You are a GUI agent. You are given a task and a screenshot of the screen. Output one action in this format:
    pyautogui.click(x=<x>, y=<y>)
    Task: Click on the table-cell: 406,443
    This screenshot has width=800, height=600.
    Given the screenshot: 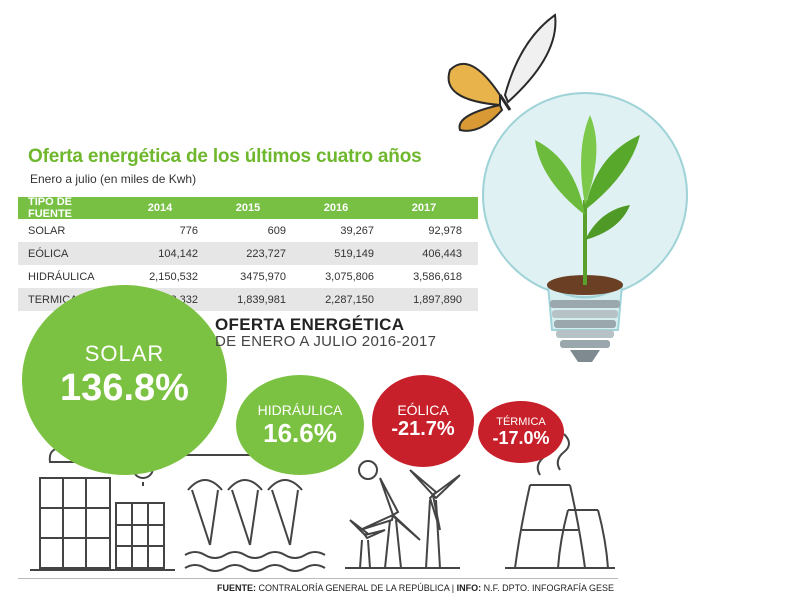 What is the action you would take?
    pyautogui.click(x=442, y=253)
    